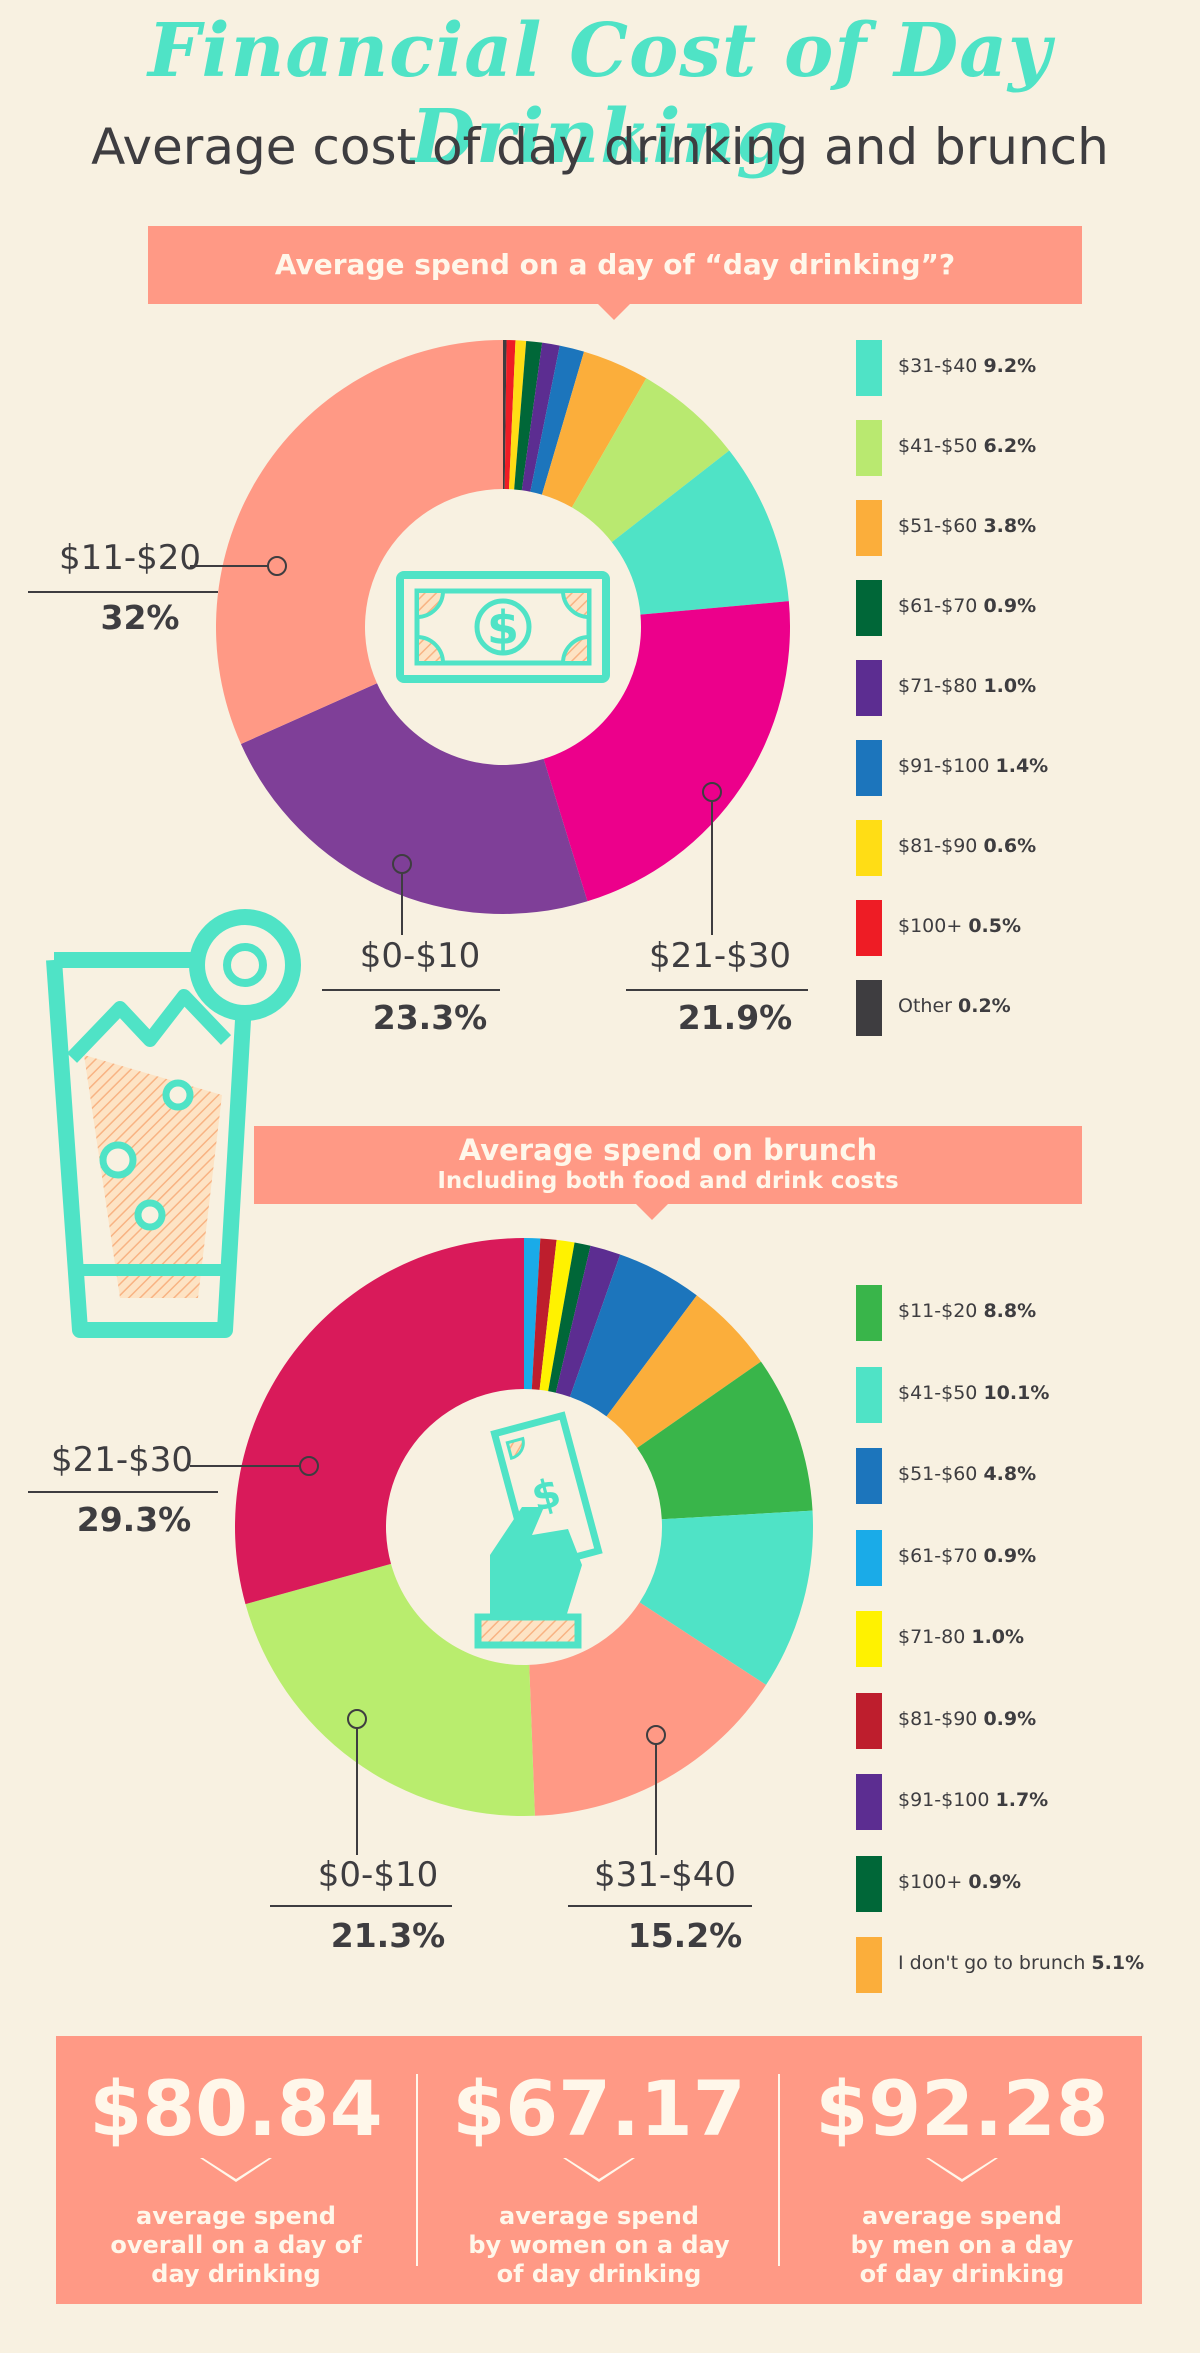 The height and width of the screenshot is (2353, 1200). I want to click on legend-item: $91-$100 1.7%, so click(1026, 1804).